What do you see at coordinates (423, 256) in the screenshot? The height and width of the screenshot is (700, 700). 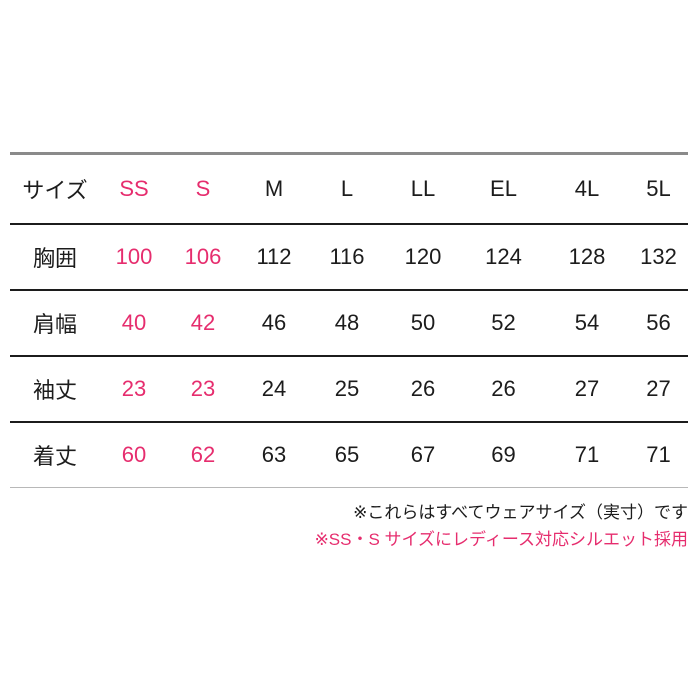 I see `cell-chest-ll: 120` at bounding box center [423, 256].